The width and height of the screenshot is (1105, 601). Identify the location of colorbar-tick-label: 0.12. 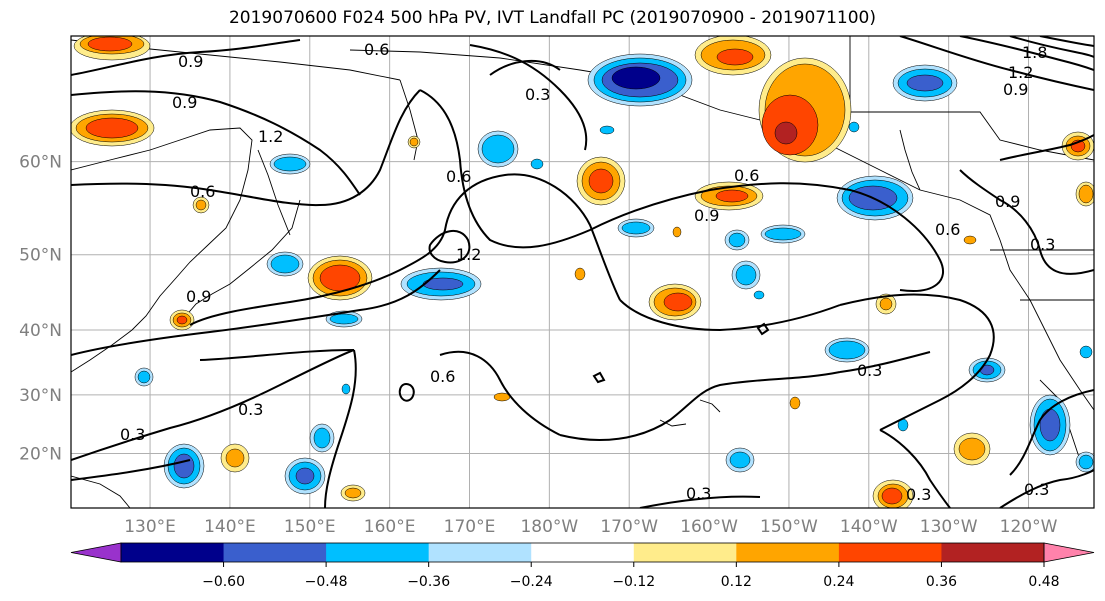
(736, 582).